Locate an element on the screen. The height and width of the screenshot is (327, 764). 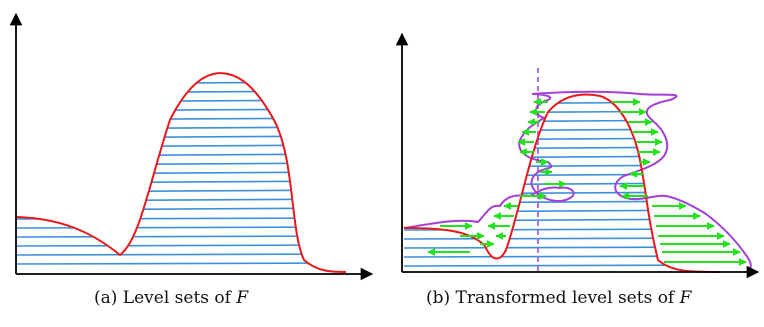
caption-a: (a) Level sets of F is located at coordinates (171, 298).